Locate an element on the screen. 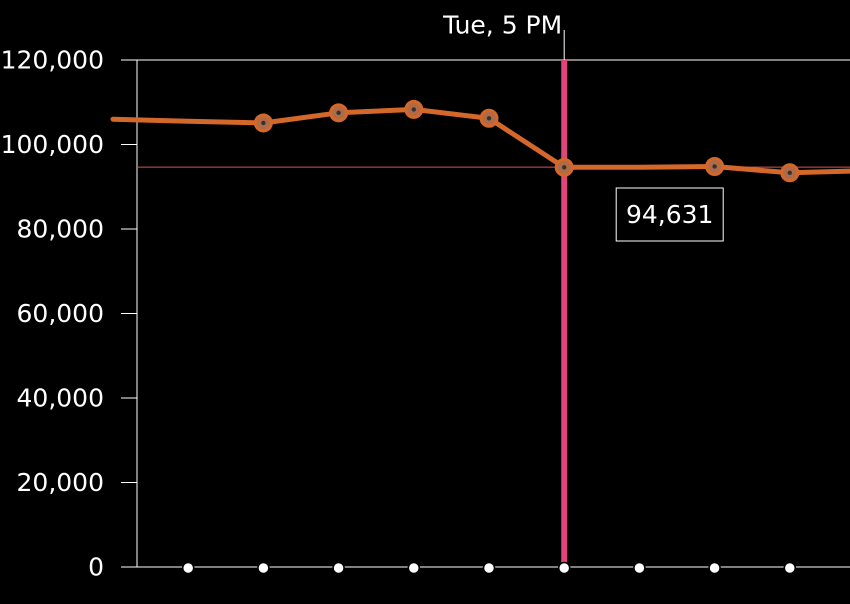 The height and width of the screenshot is (604, 850). y-tick-label: 100,000 is located at coordinates (52, 144).